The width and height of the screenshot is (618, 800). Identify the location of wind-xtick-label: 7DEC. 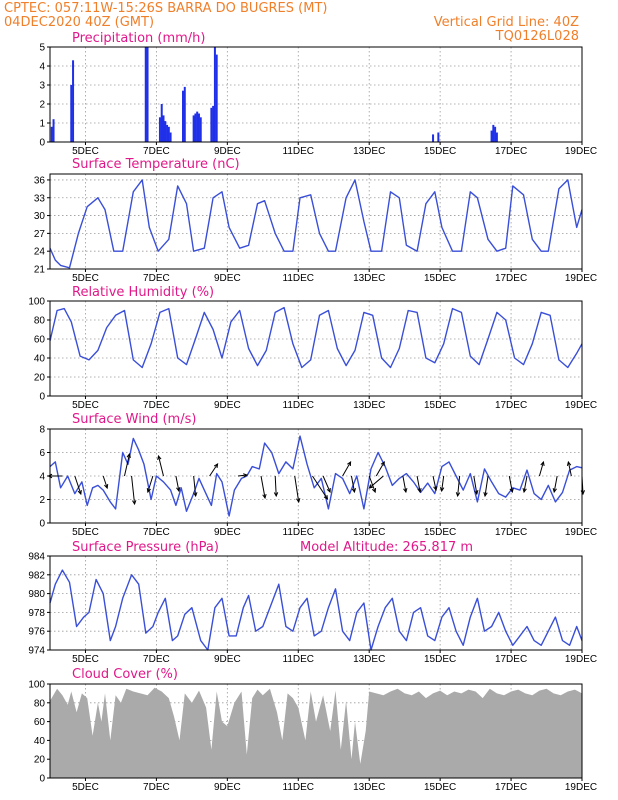
(156, 532).